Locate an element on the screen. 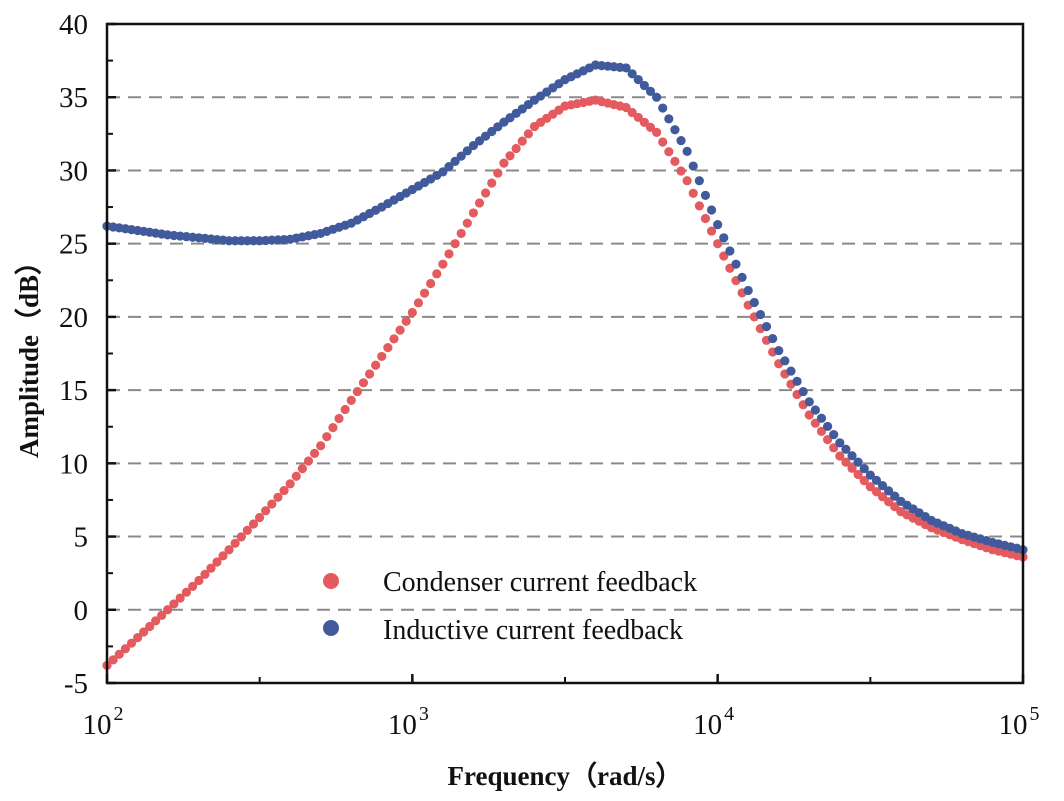  legend-label-inductive: Inductive current feedback is located at coordinates (533, 630).